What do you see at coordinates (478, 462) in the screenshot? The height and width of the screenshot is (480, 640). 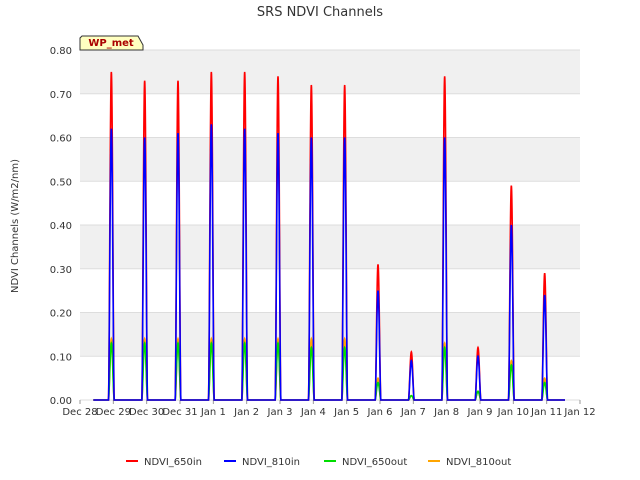 I see `legend-label: NDVI_810out` at bounding box center [478, 462].